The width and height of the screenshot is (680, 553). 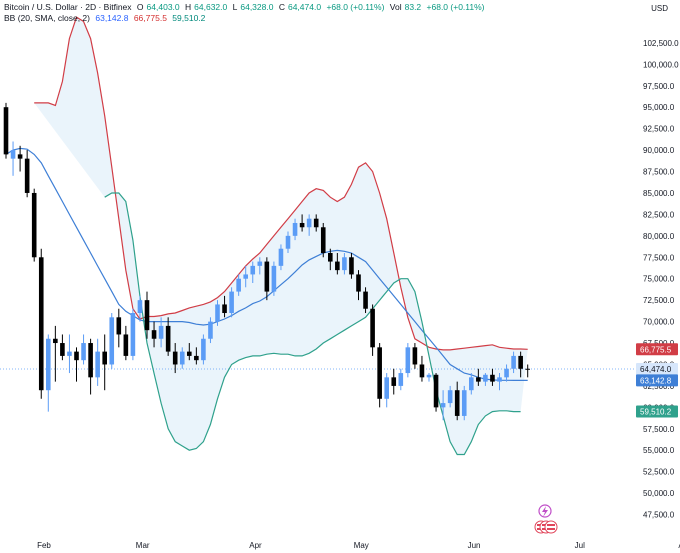 I want to click on symbol-title: Bitcoin / U.S. Dollar · 2D · Bitfinex, so click(x=68, y=7).